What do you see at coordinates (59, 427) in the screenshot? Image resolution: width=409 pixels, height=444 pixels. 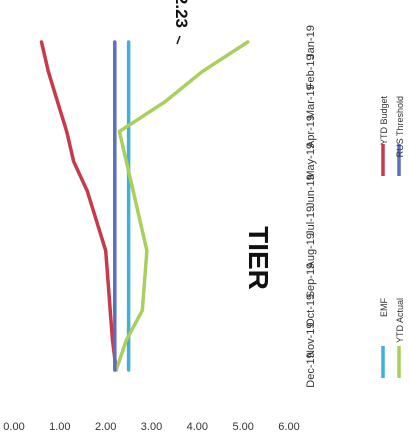 I see `y-tick-label: 1.00` at bounding box center [59, 427].